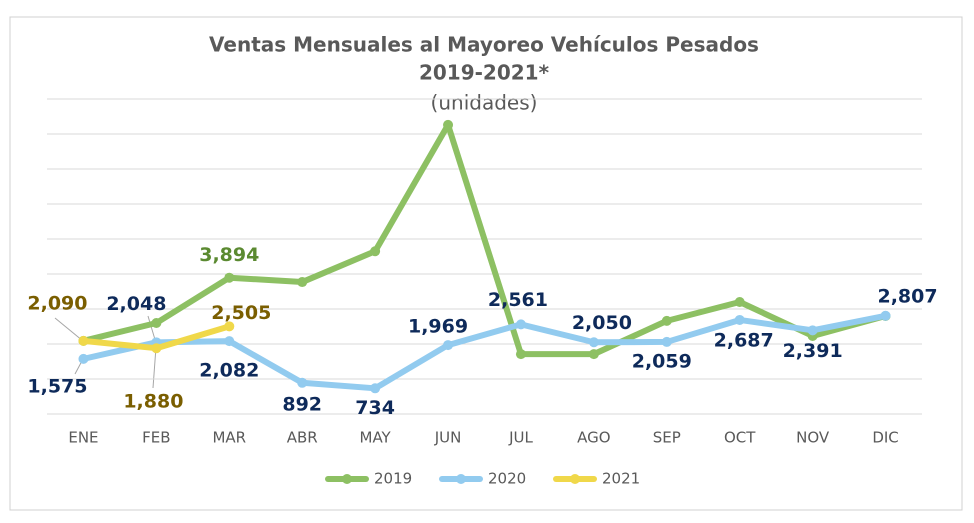 The width and height of the screenshot is (974, 523). Describe the element at coordinates (153, 402) in the screenshot. I see `data-label: 1,880` at that location.